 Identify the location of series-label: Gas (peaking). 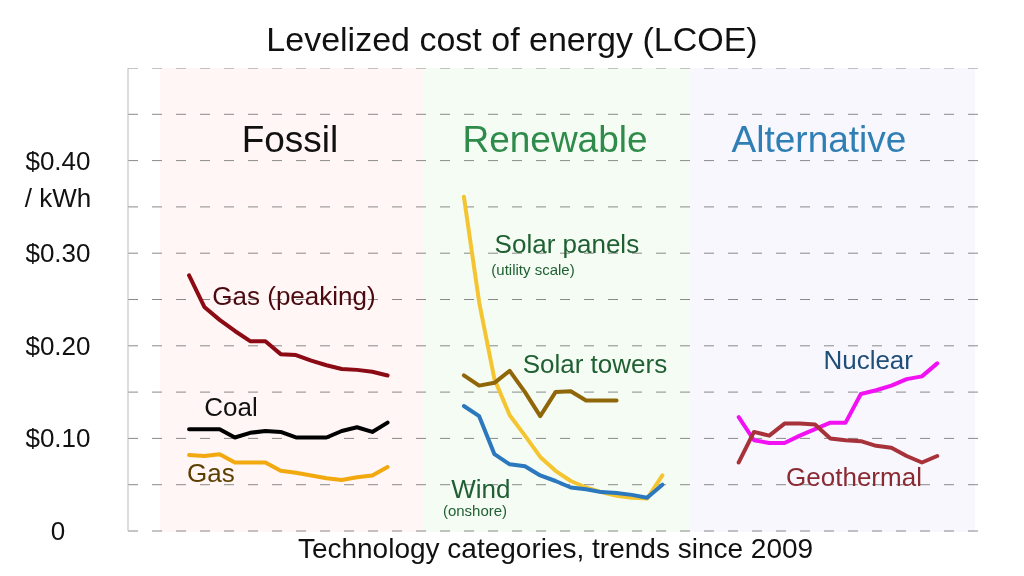
(294, 295).